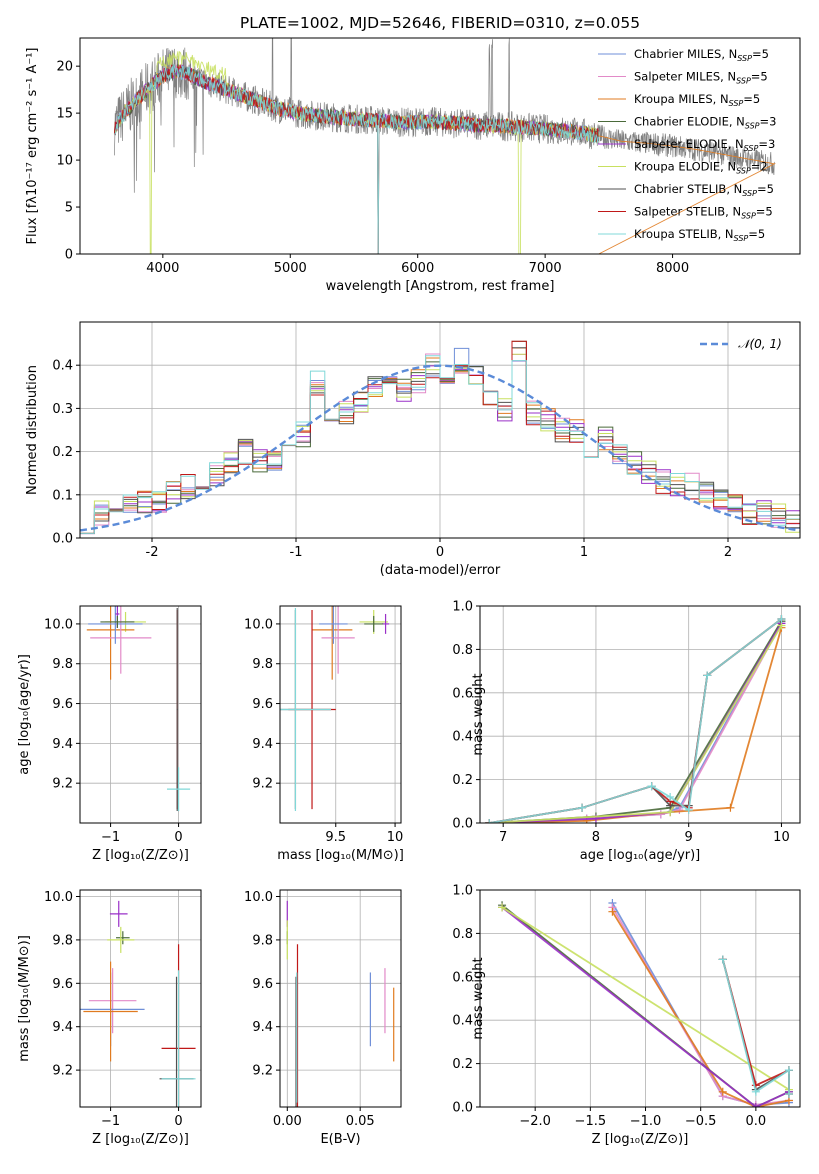 This screenshot has height=1174, width=819. I want to click on plot-area-massweight_vs_age, so click(635, 719).